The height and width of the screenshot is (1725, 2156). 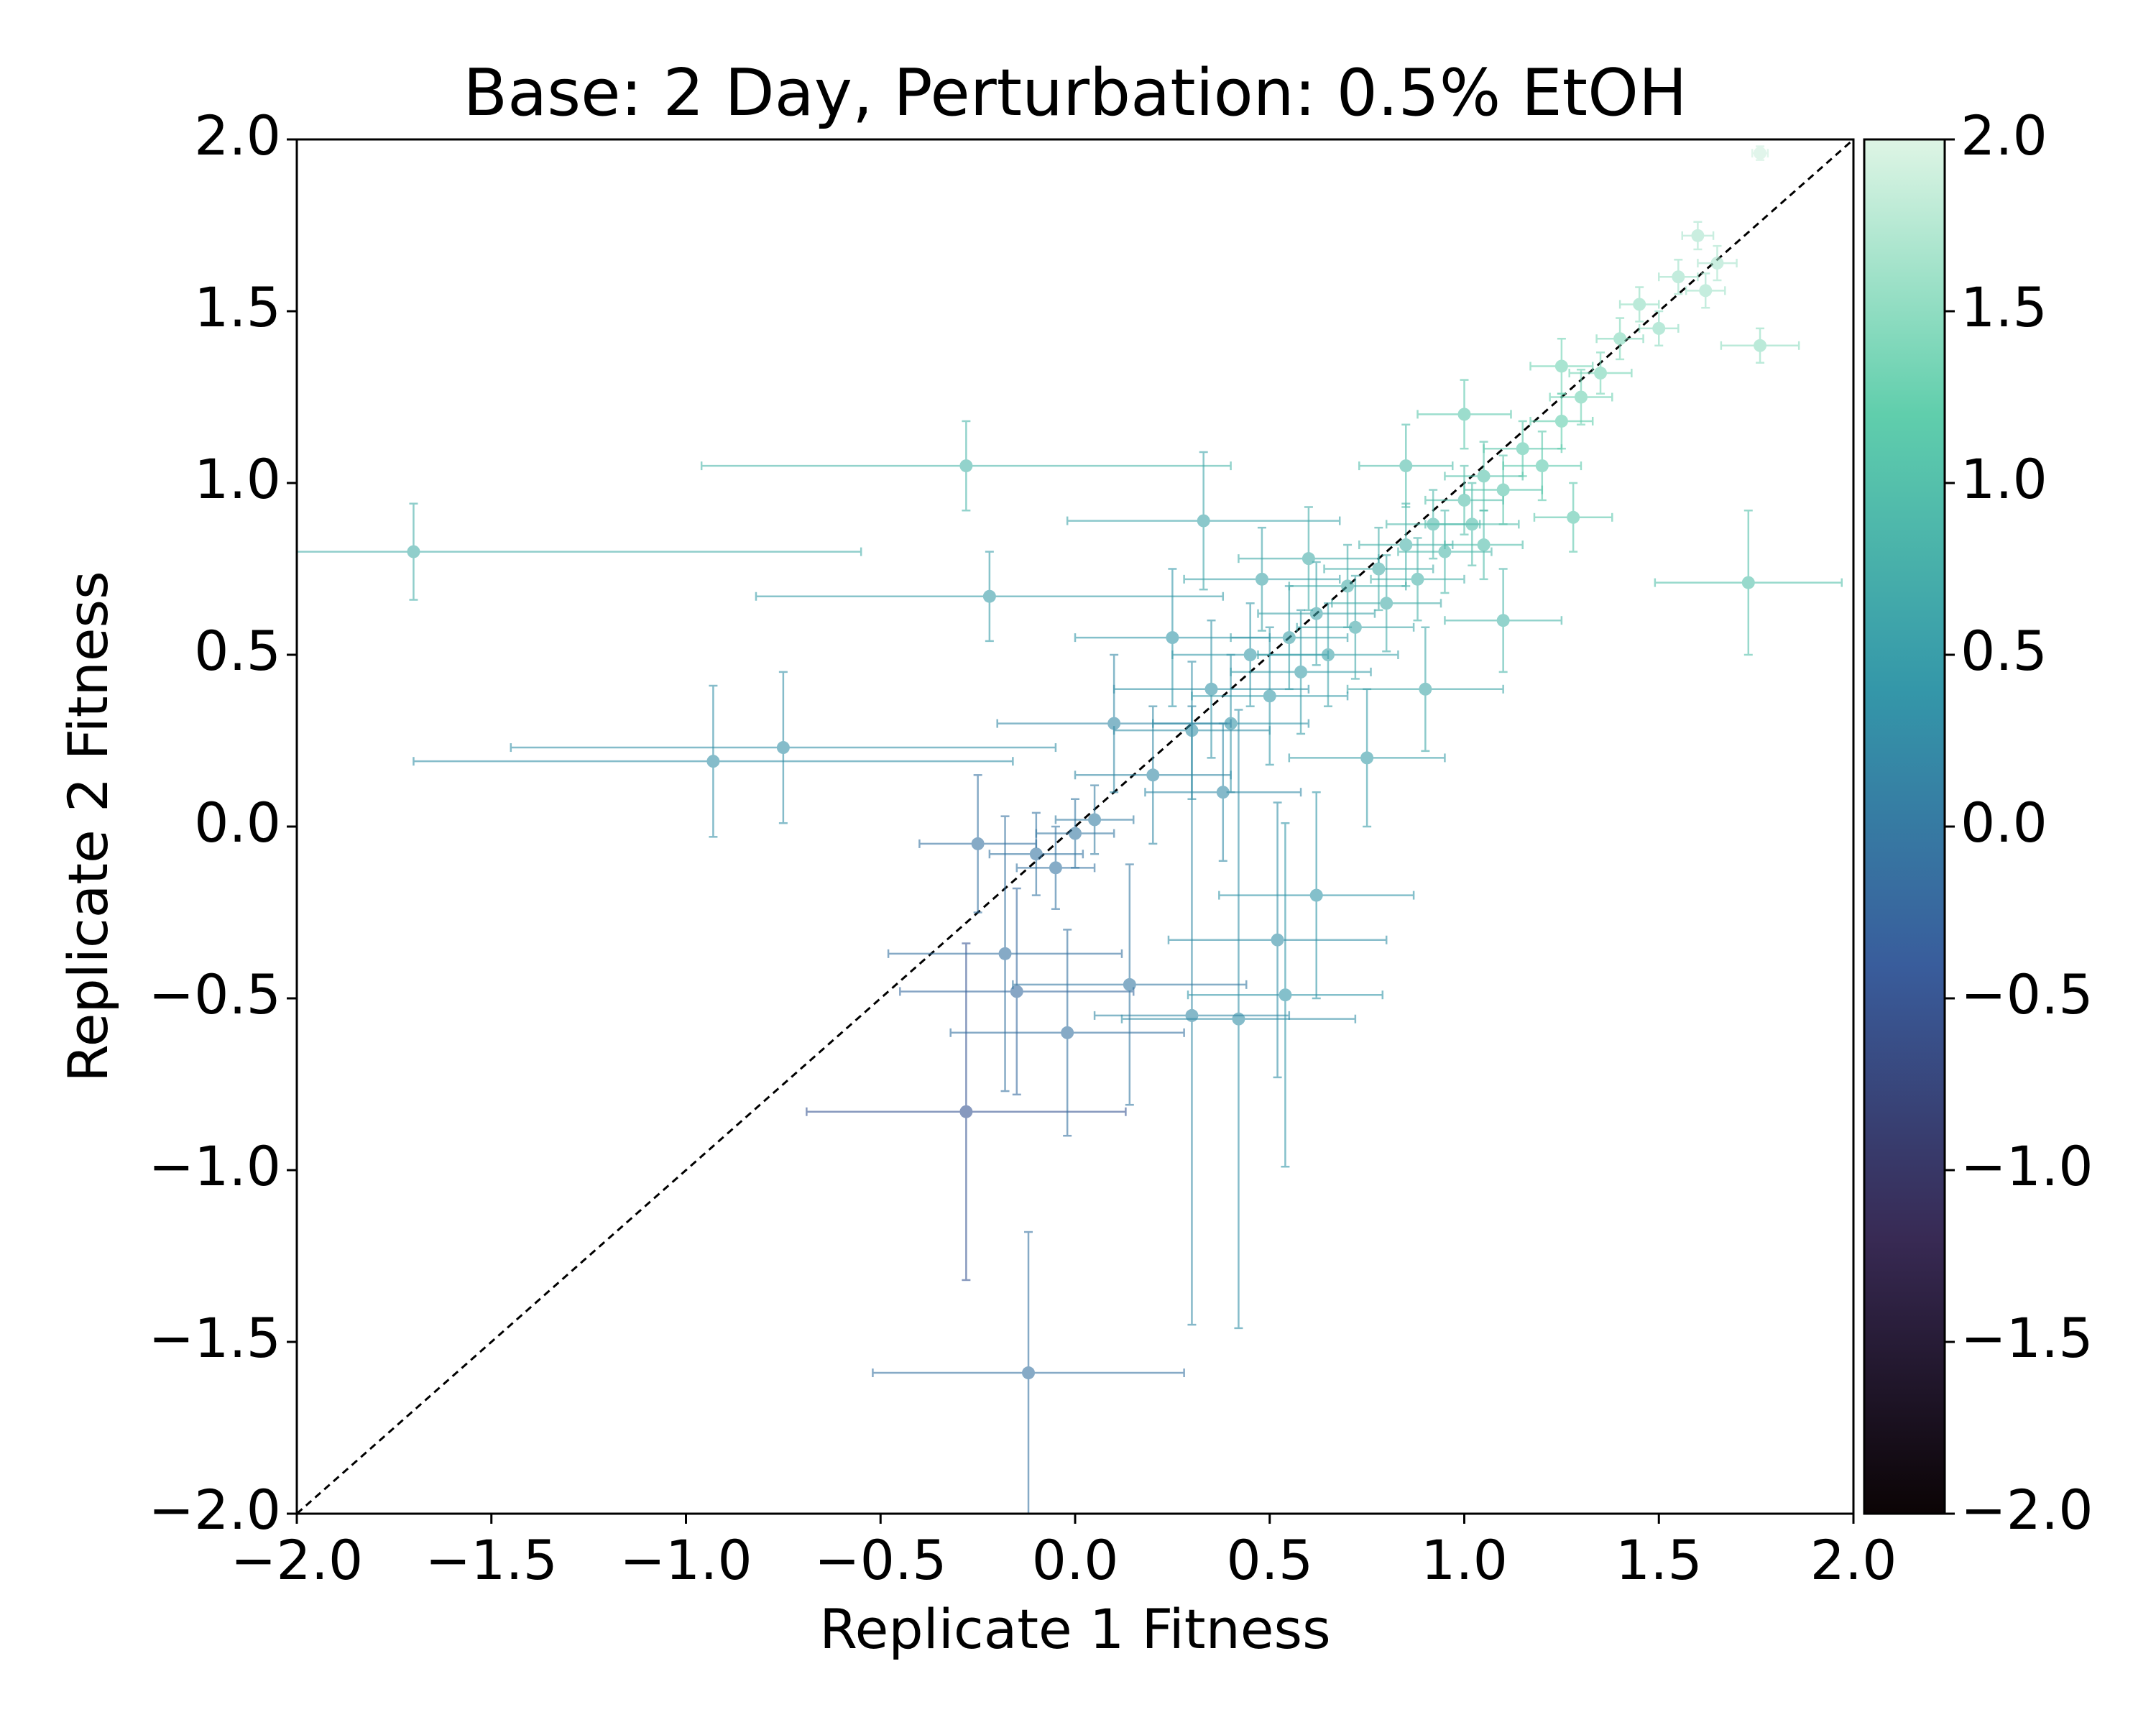 What do you see at coordinates (1464, 1560) in the screenshot?
I see `x-tick-label: 1.0` at bounding box center [1464, 1560].